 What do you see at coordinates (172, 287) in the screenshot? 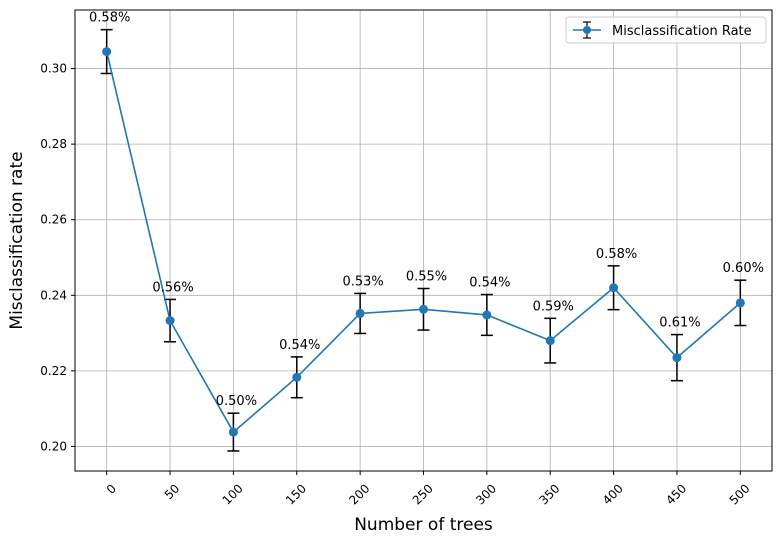
I see `data-label: 0.56%` at bounding box center [172, 287].